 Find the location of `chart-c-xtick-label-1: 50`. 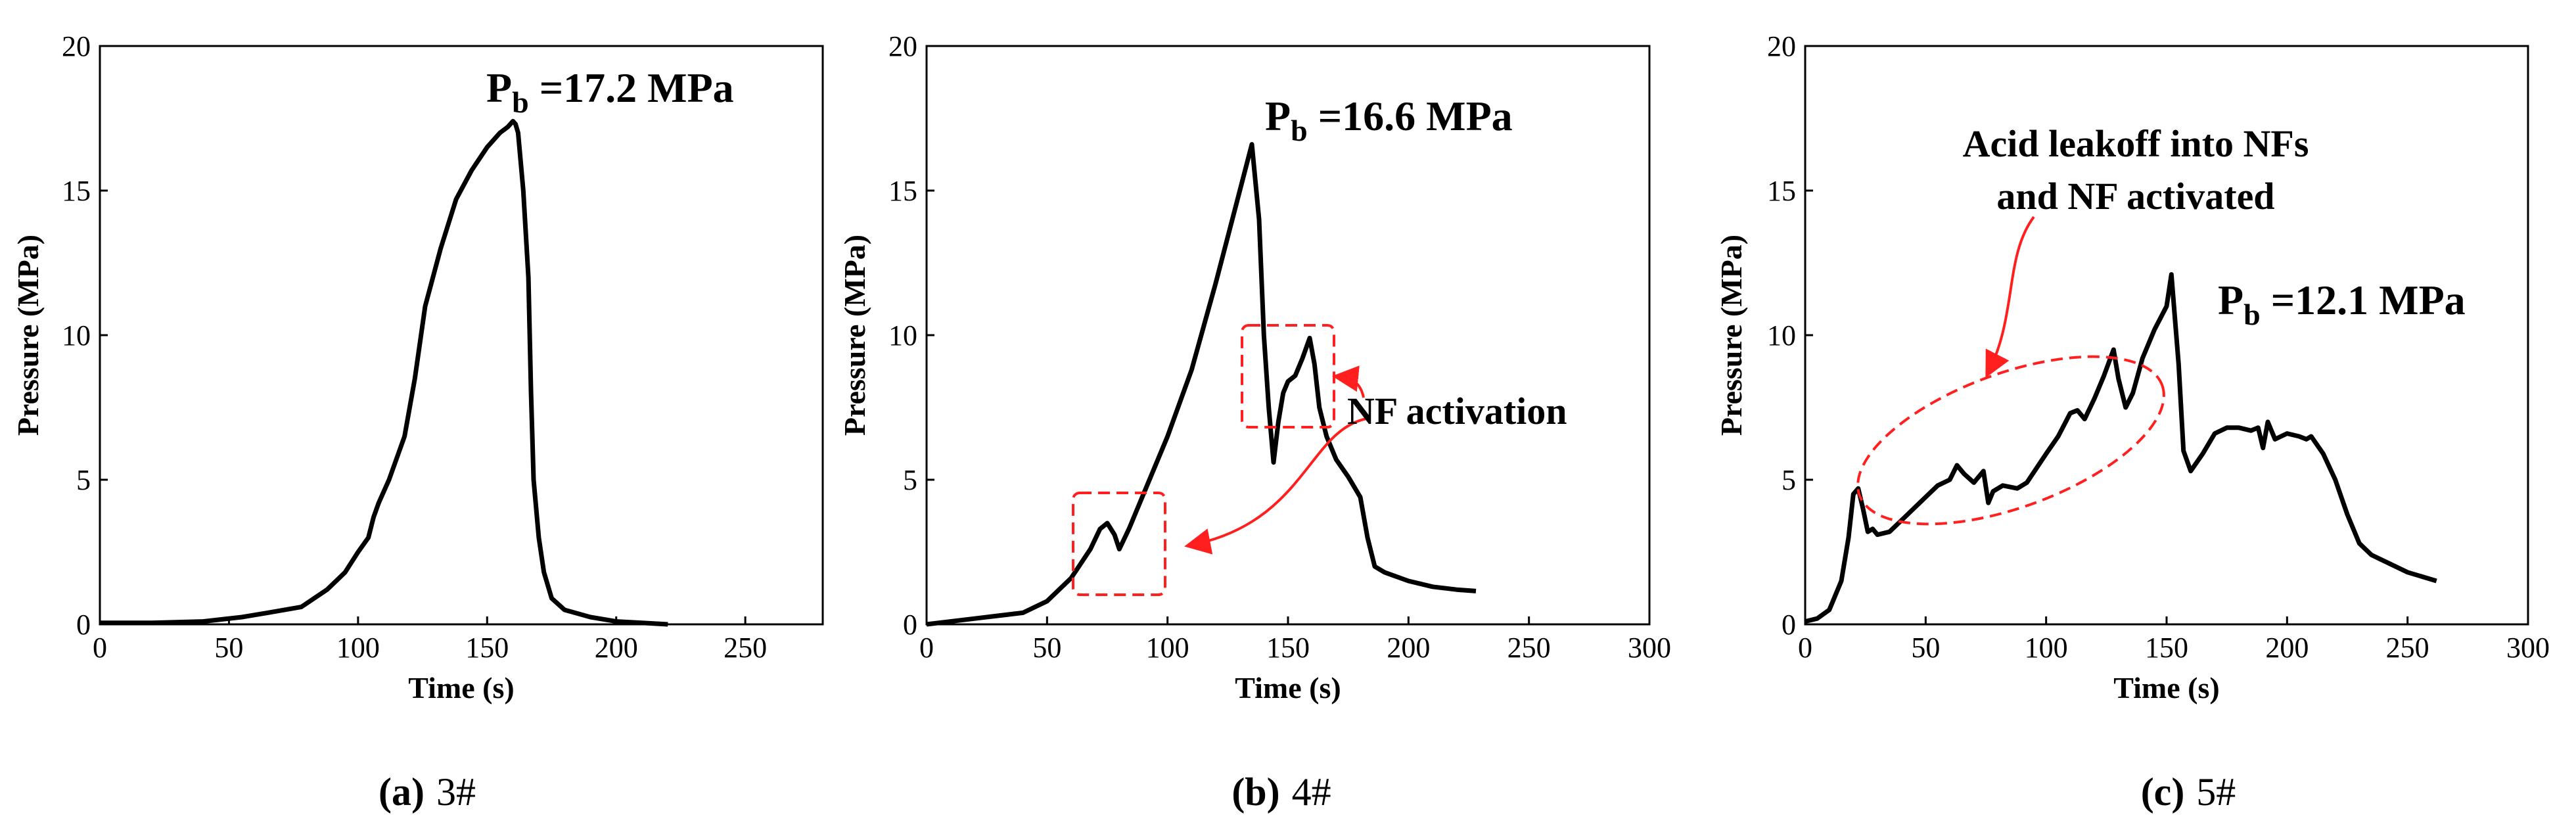

chart-c-xtick-label-1: 50 is located at coordinates (1925, 648).